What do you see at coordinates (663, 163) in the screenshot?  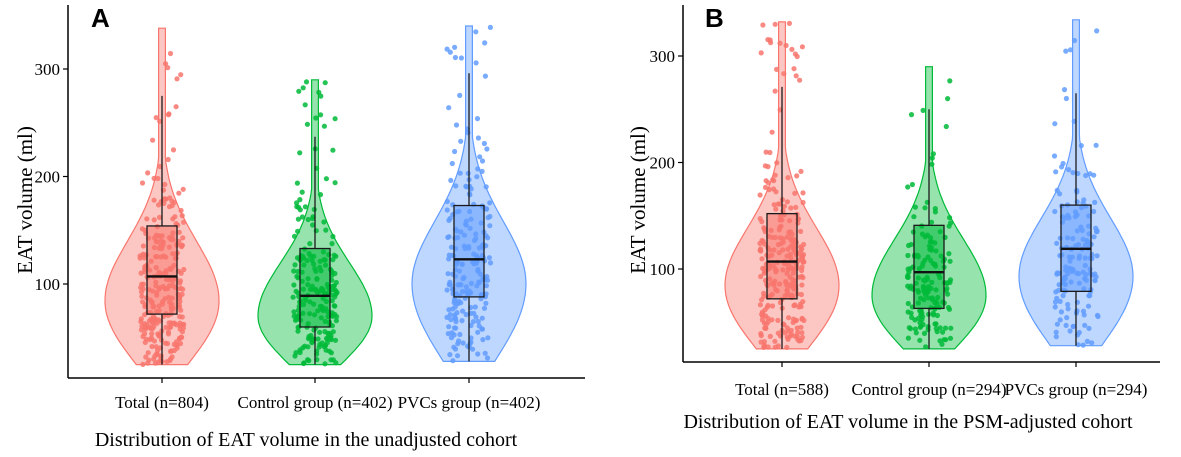 I see `panel-b-y-tick-label: 200` at bounding box center [663, 163].